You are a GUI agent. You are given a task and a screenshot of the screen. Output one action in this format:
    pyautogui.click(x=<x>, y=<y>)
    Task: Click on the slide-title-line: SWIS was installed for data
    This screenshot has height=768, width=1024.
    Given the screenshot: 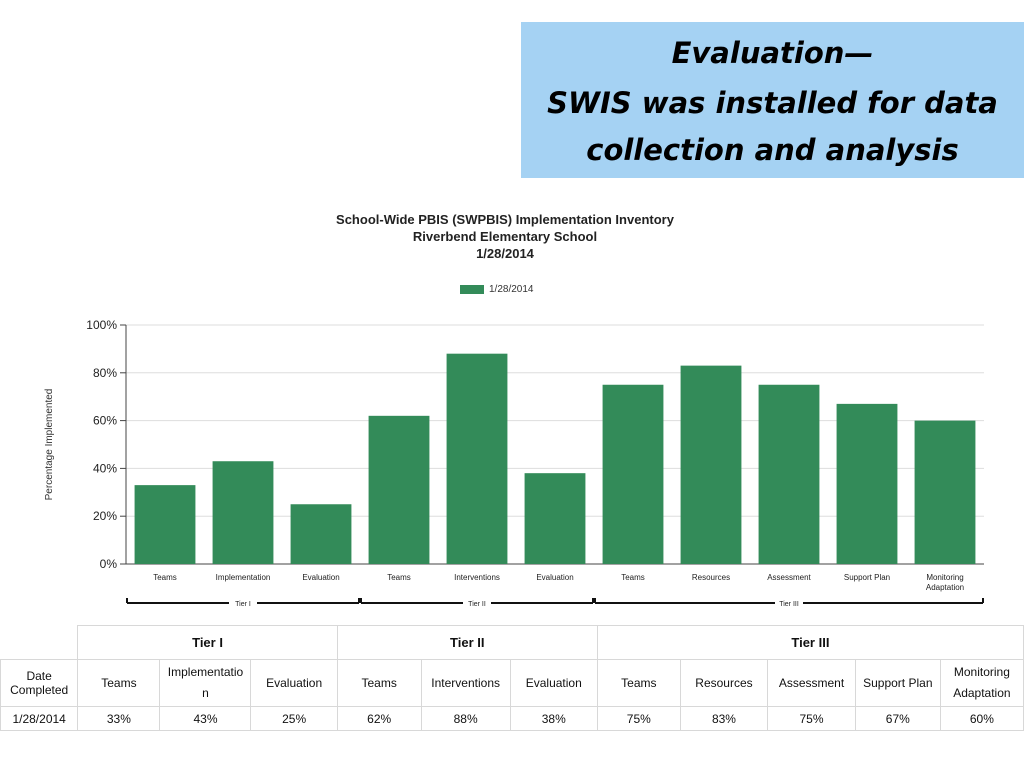 What is the action you would take?
    pyautogui.click(x=772, y=103)
    